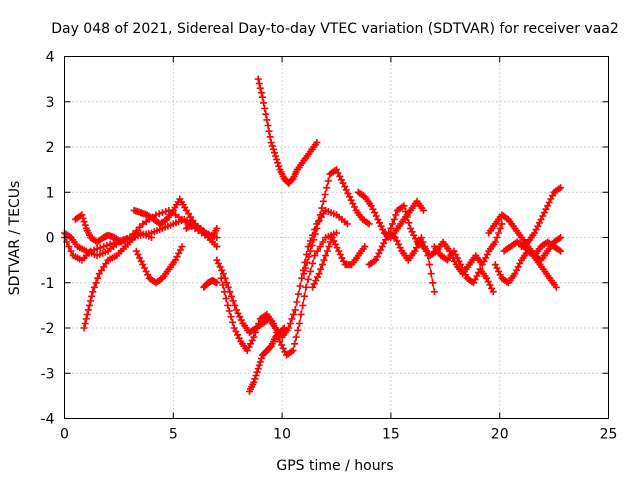 The height and width of the screenshot is (480, 640). What do you see at coordinates (48, 420) in the screenshot?
I see `y-tick-label: -4` at bounding box center [48, 420].